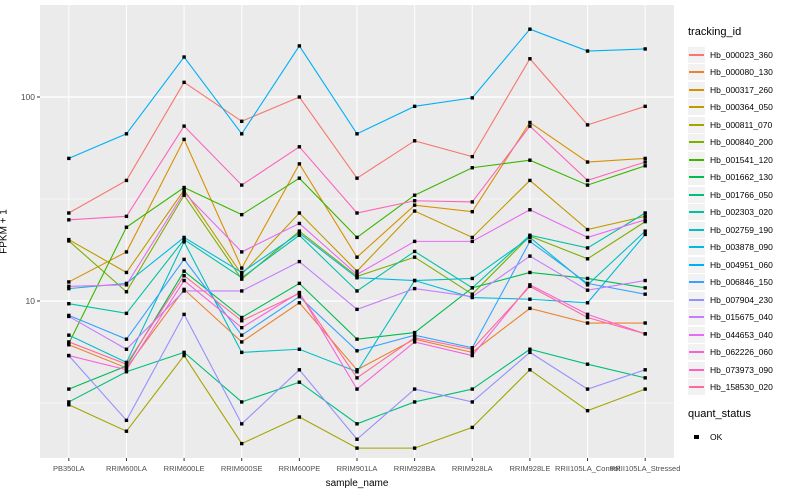 The image size is (800, 500). I want to click on legend-entry-label: Hb_000023_360, so click(741, 54).